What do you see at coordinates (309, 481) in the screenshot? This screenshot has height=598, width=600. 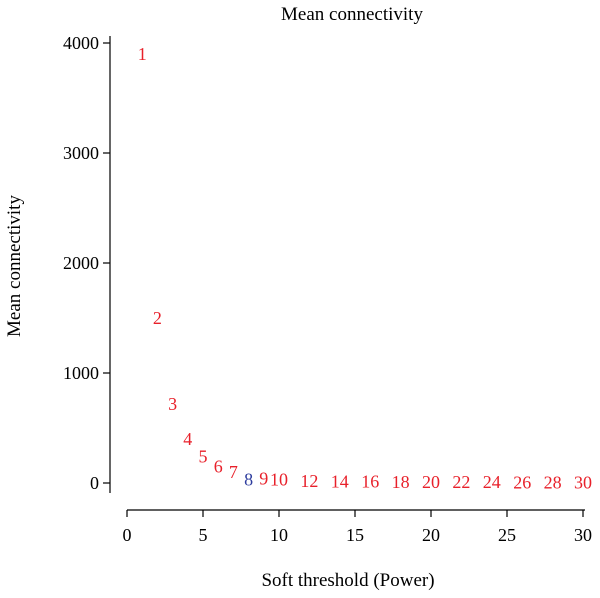 I see `data-point-label: 12` at bounding box center [309, 481].